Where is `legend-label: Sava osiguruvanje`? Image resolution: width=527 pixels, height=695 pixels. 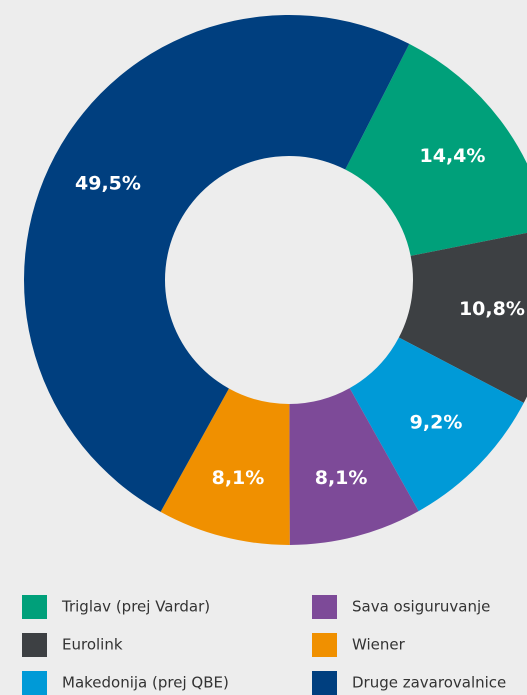
legend-label: Sava osiguruvanje is located at coordinates (421, 607).